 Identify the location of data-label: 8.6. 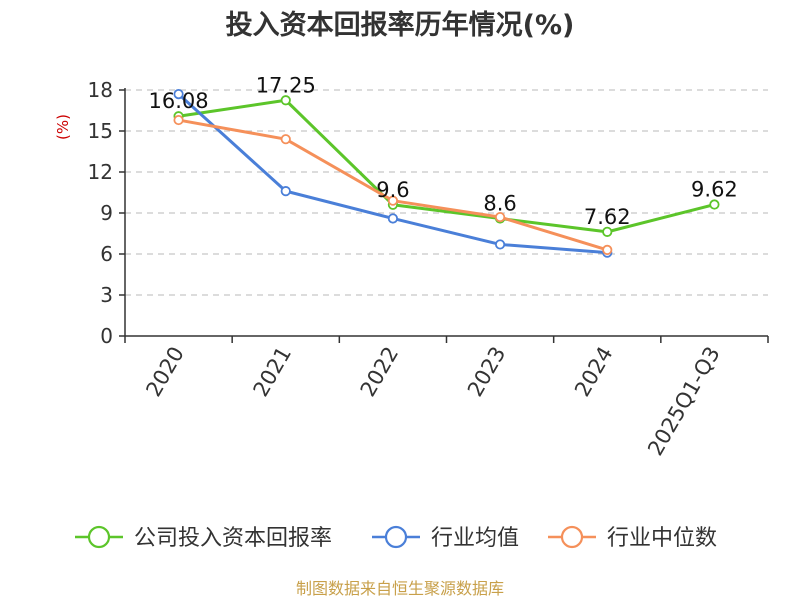
(499, 203).